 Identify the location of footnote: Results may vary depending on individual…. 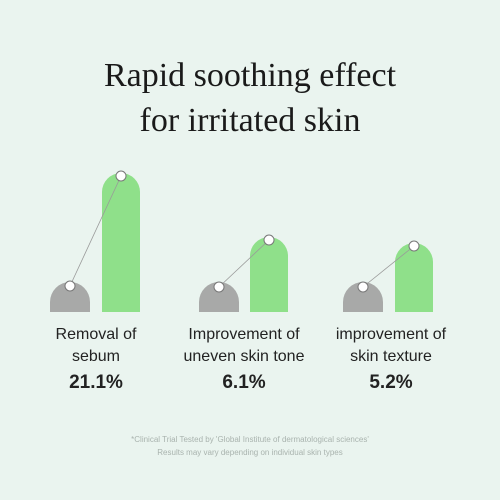
(249, 452).